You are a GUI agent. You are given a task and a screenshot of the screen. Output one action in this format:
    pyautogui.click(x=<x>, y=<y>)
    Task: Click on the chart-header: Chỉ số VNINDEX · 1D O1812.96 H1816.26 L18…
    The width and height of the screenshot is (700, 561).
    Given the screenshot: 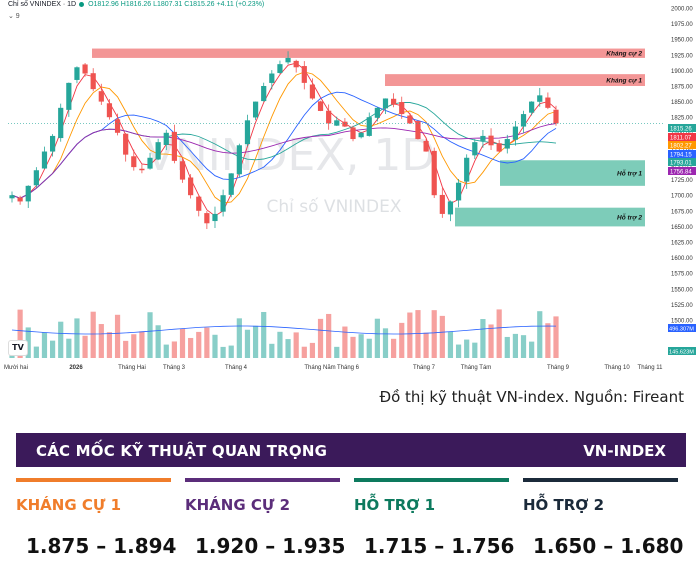 What is the action you would take?
    pyautogui.click(x=136, y=4)
    